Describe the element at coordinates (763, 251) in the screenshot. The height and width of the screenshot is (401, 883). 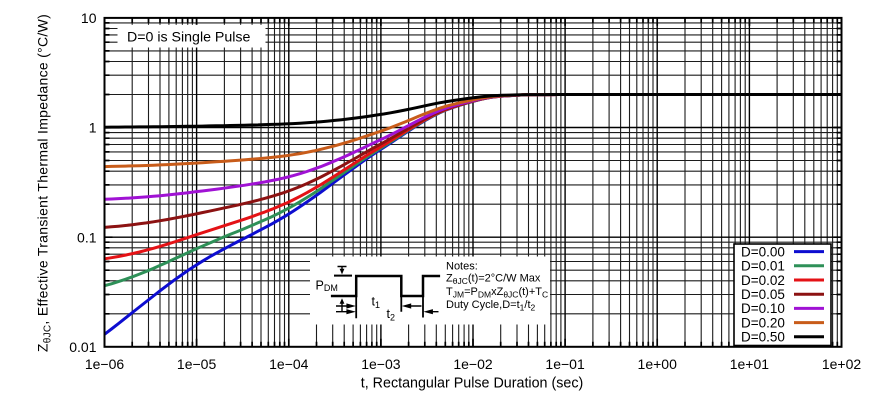
I see `svg-text: D=0.00` at that location.